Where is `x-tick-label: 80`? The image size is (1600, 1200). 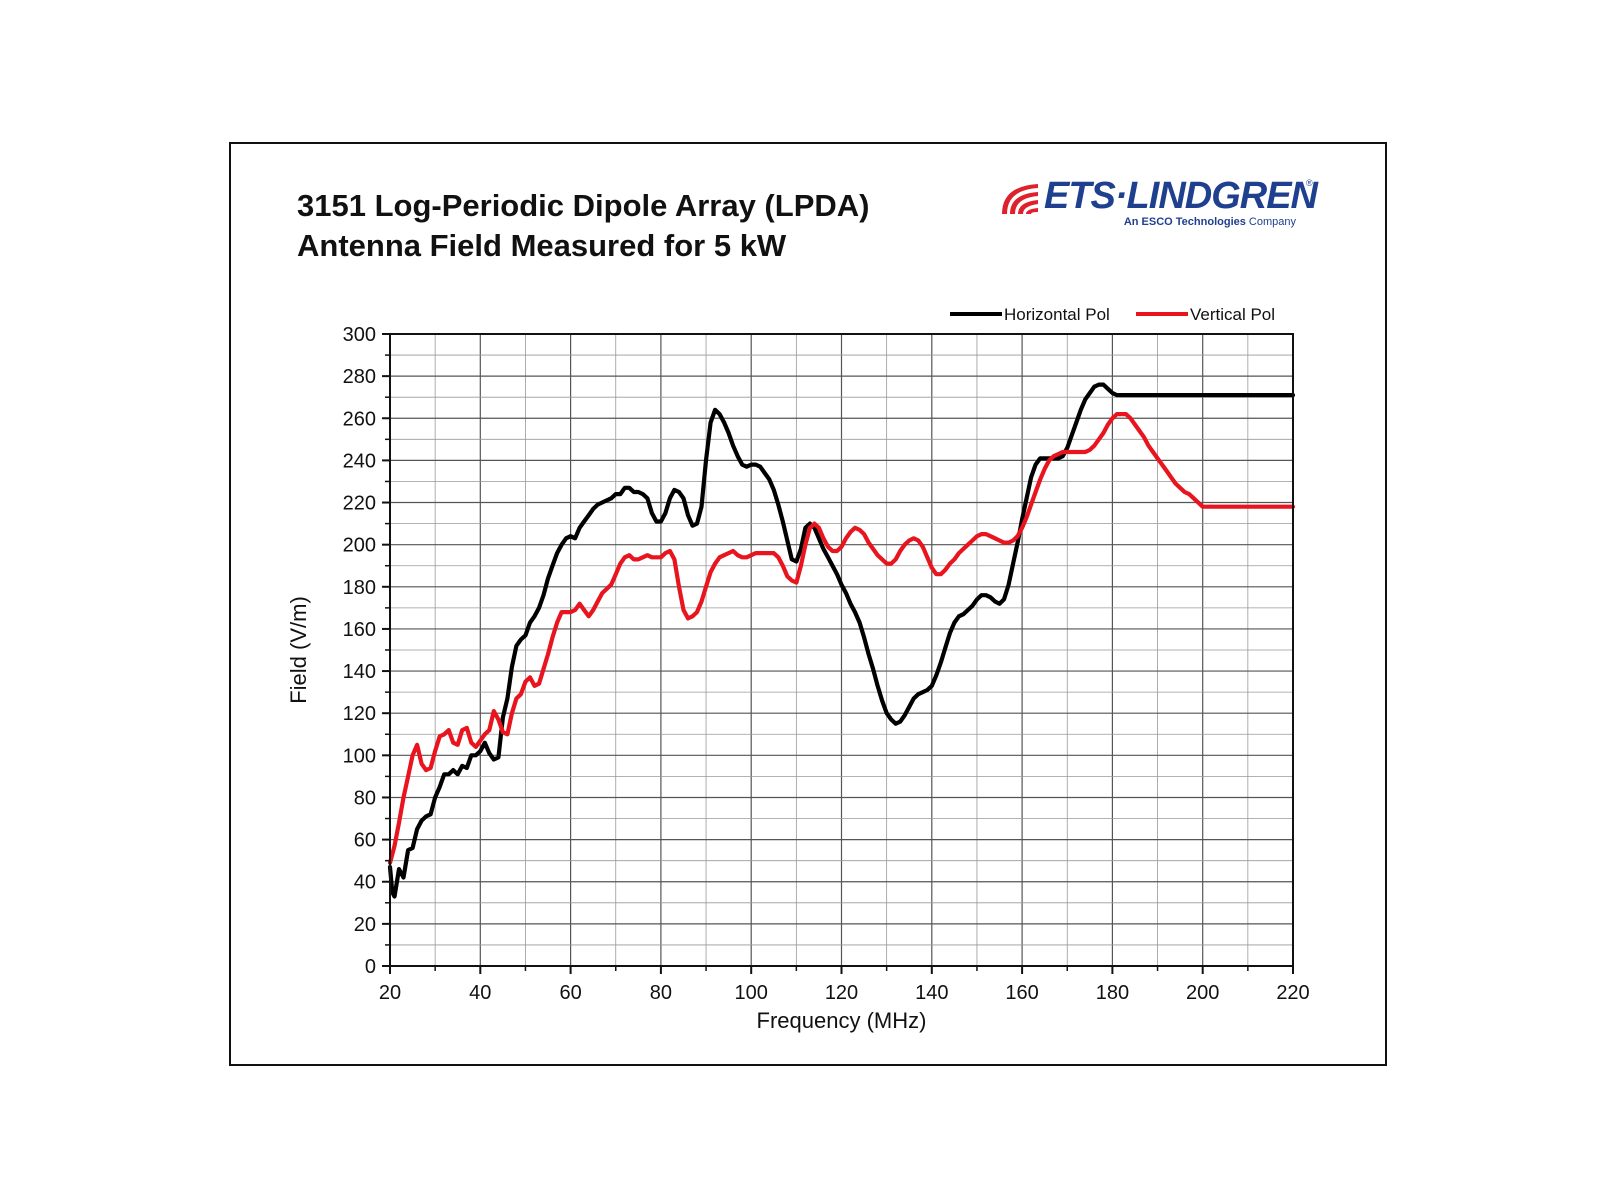
x-tick-label: 80 is located at coordinates (661, 993).